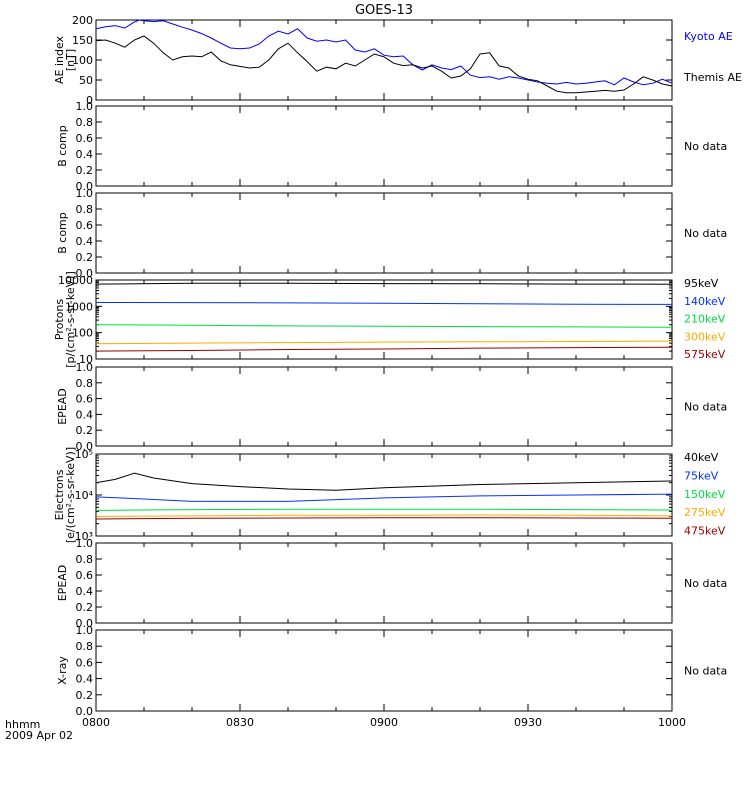 This screenshot has height=800, width=750. What do you see at coordinates (86, 80) in the screenshot?
I see `y-tick-label: 50` at bounding box center [86, 80].